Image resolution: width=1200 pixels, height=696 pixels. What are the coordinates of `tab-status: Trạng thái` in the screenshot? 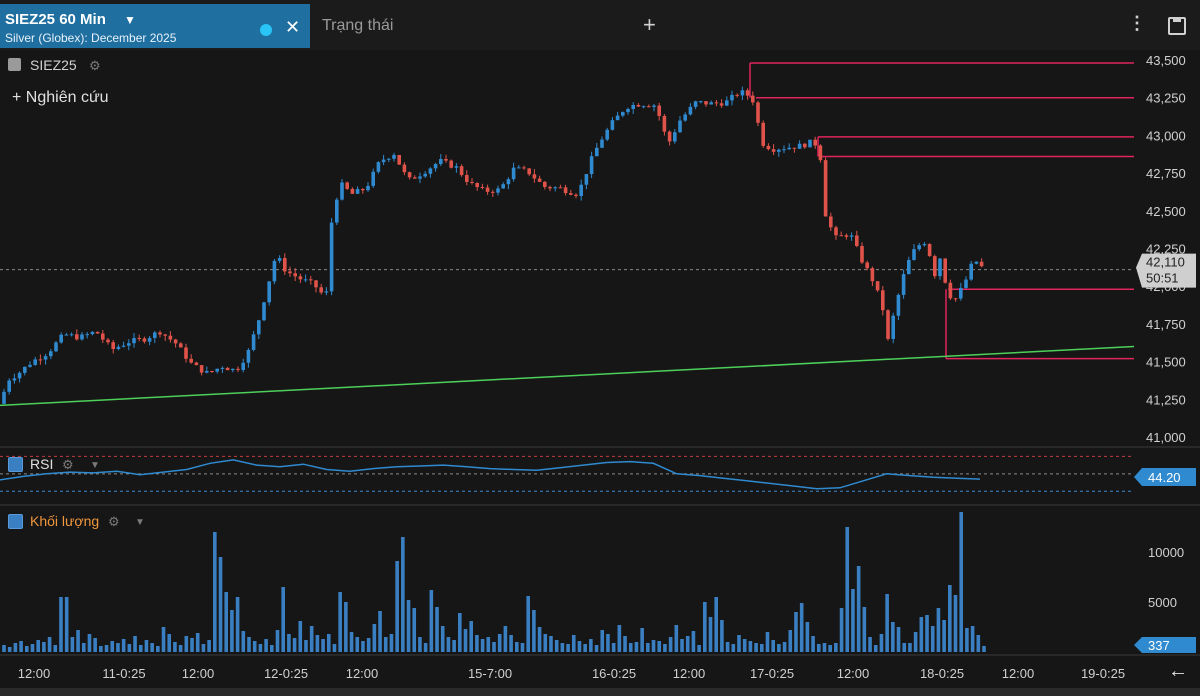 It's located at (358, 25).